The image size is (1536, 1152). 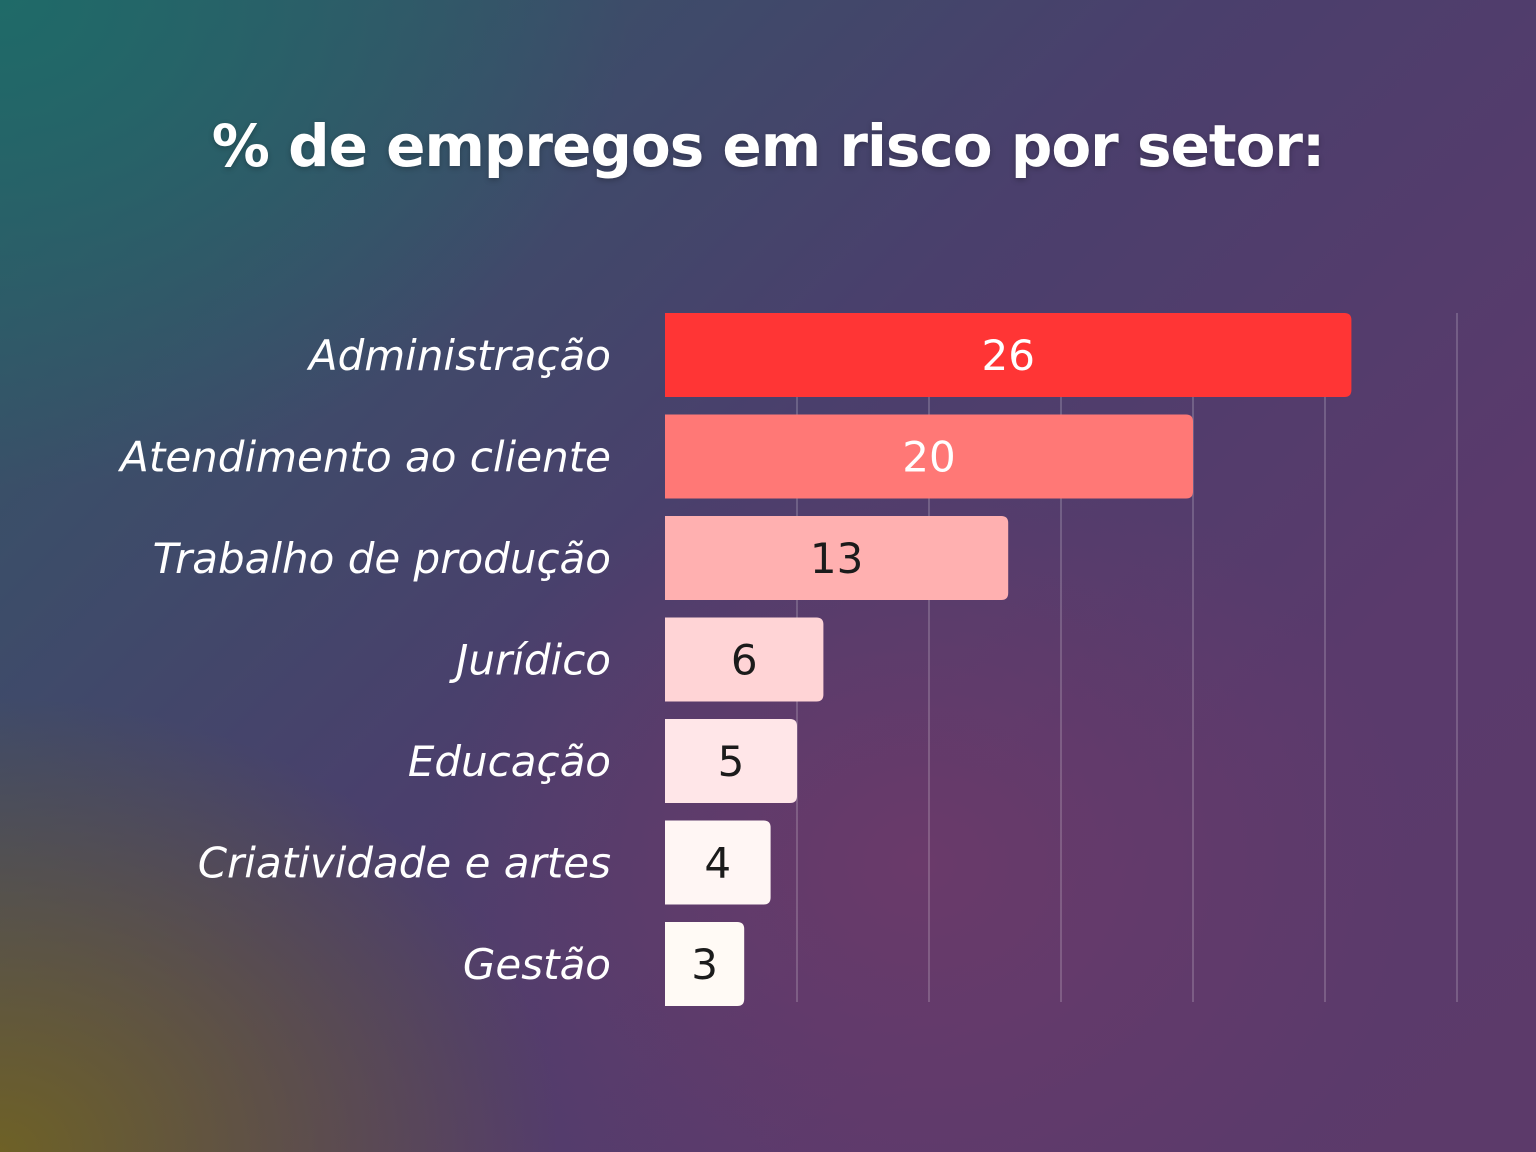 I want to click on value-label: 5, so click(x=731, y=761).